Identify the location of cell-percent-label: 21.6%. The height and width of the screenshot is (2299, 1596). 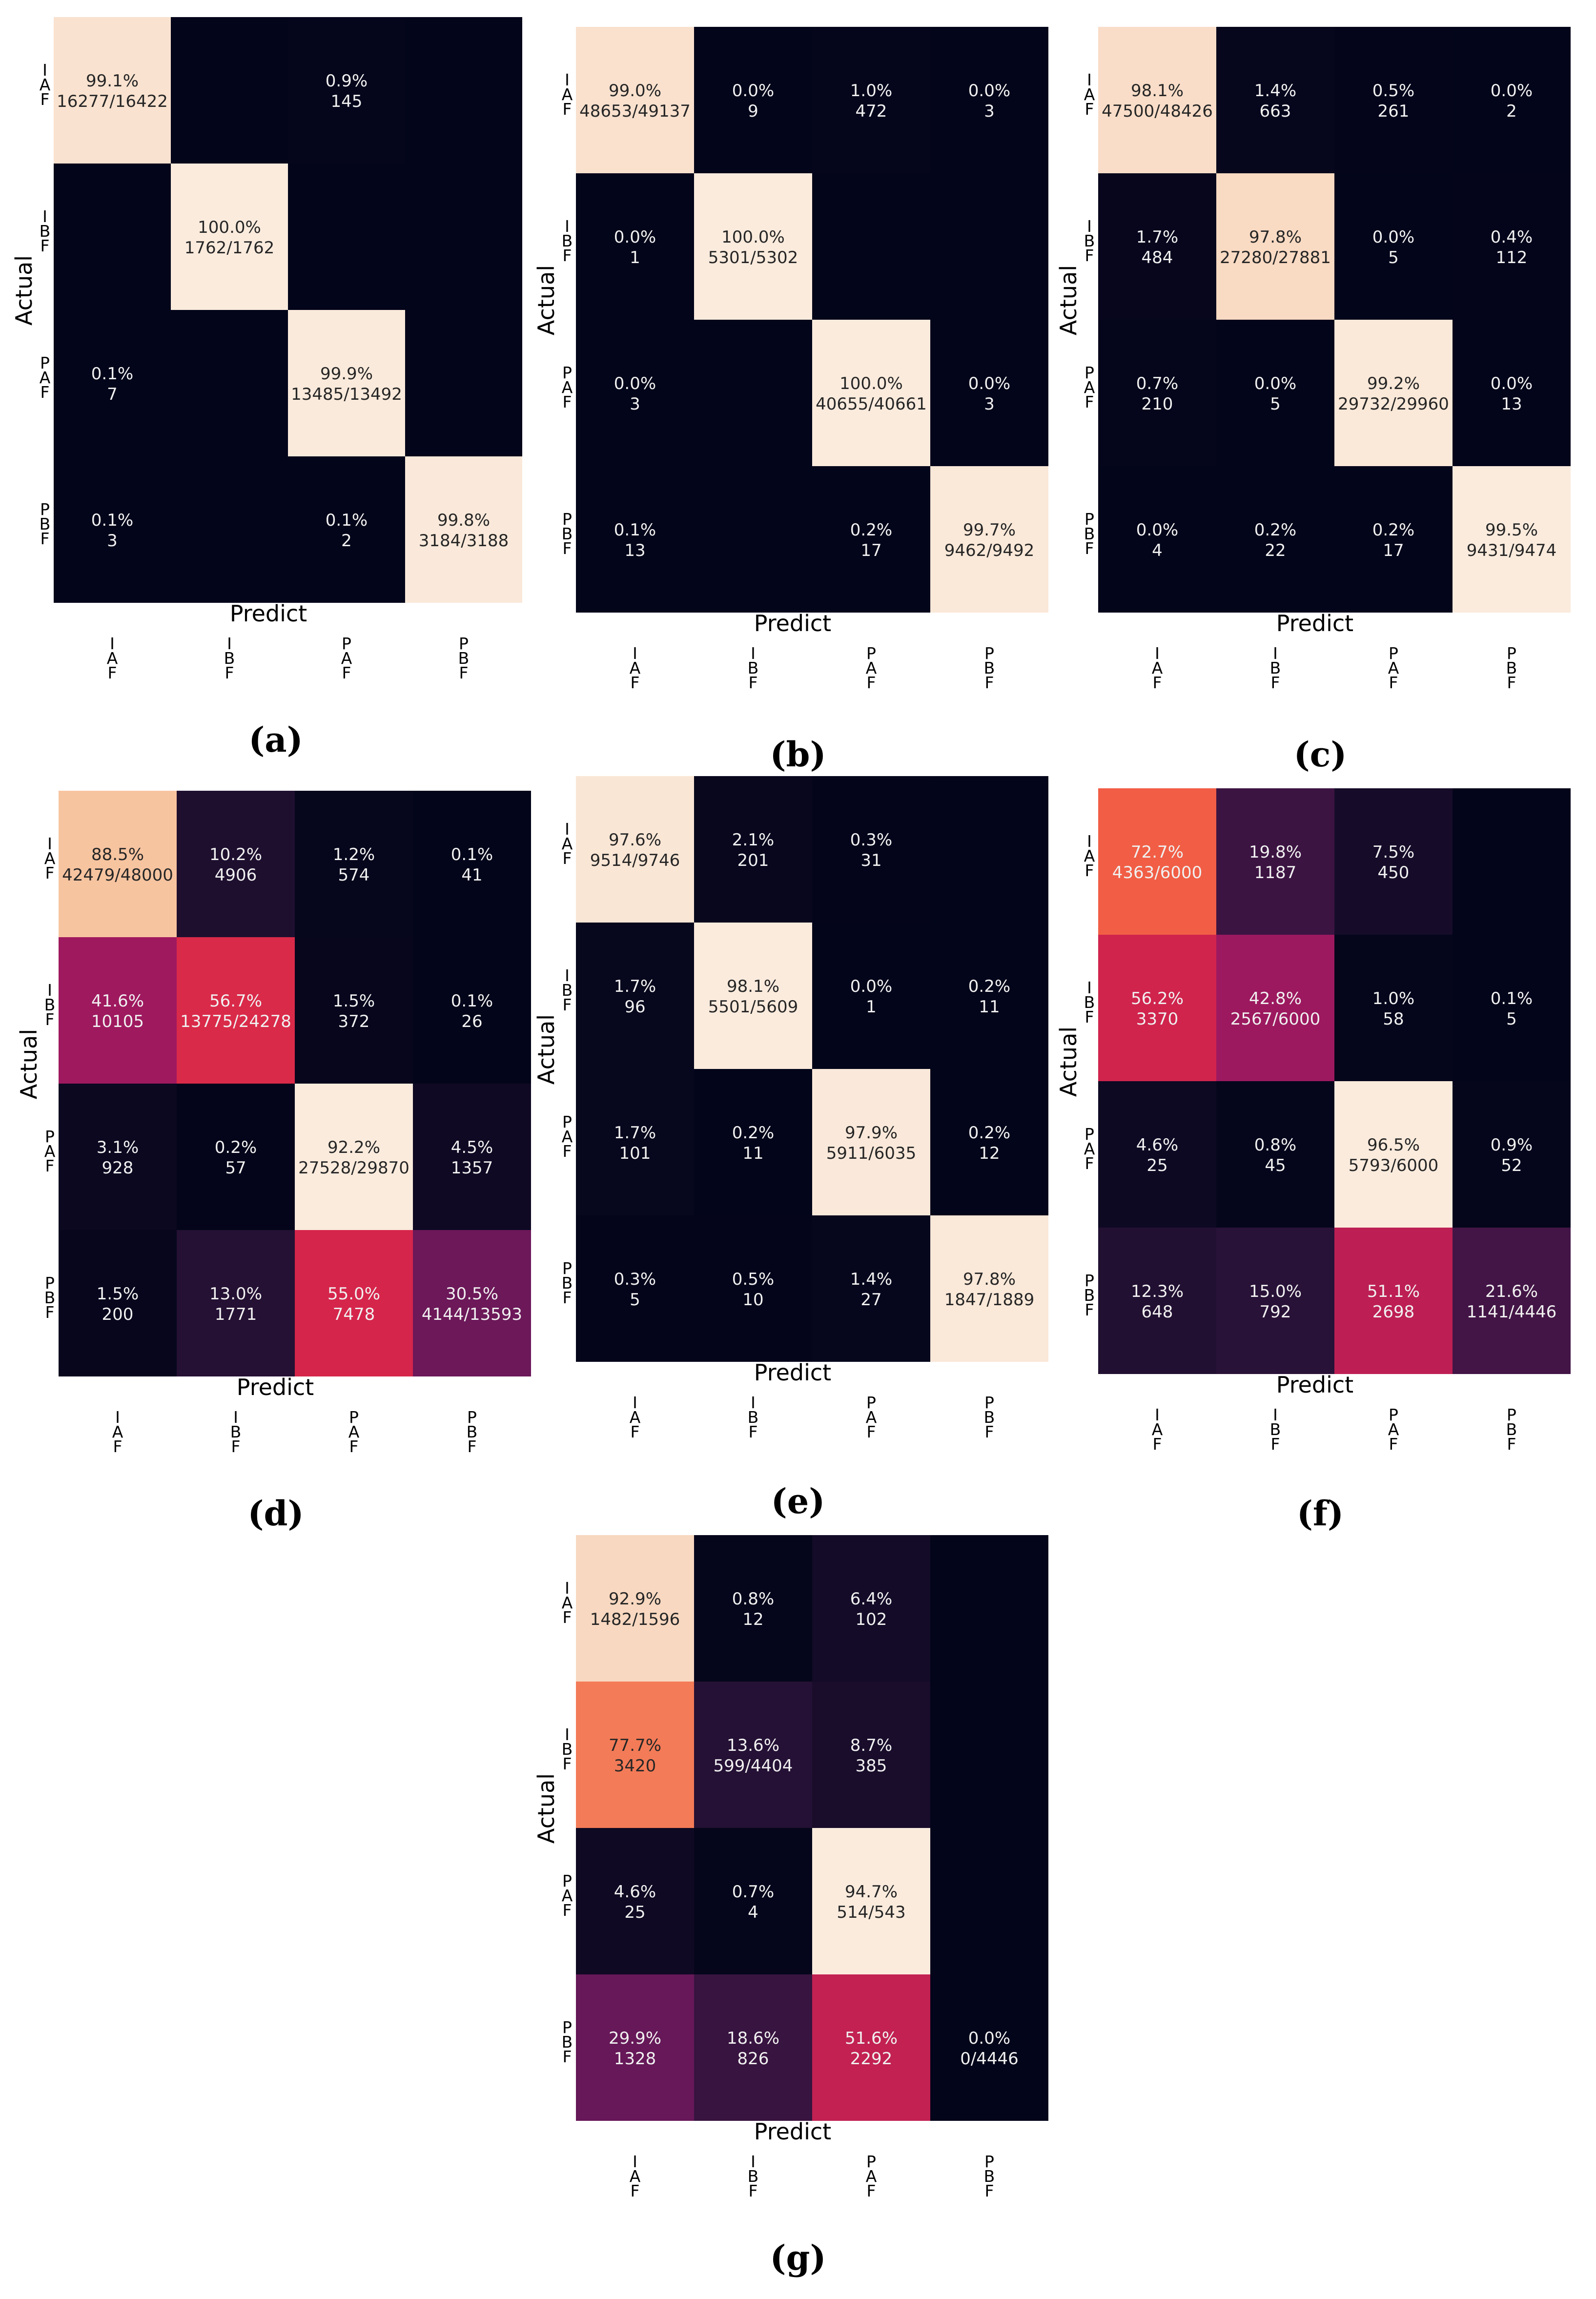
(1511, 1291).